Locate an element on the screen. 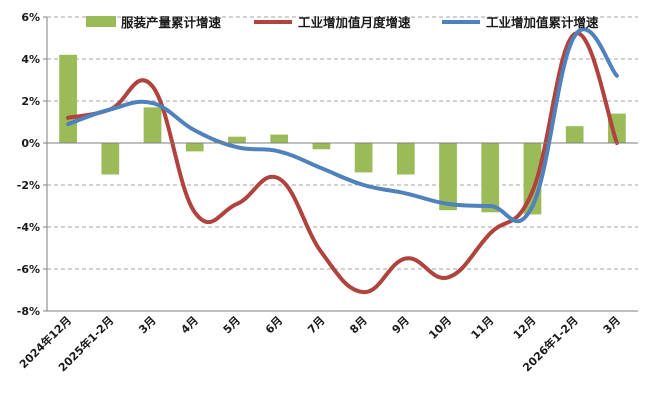  y-tick-label: -8% is located at coordinates (28, 311).